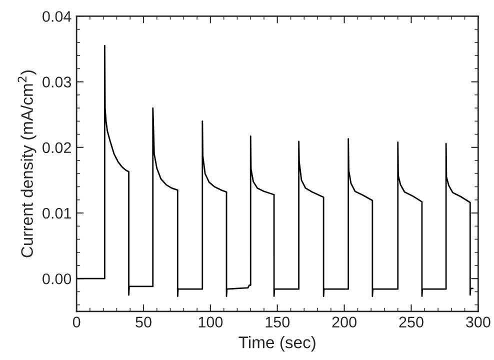 This screenshot has height=360, width=494. Describe the element at coordinates (27, 164) in the screenshot. I see `y-axis-title: Current density (mA/cm$^{2}$)` at that location.